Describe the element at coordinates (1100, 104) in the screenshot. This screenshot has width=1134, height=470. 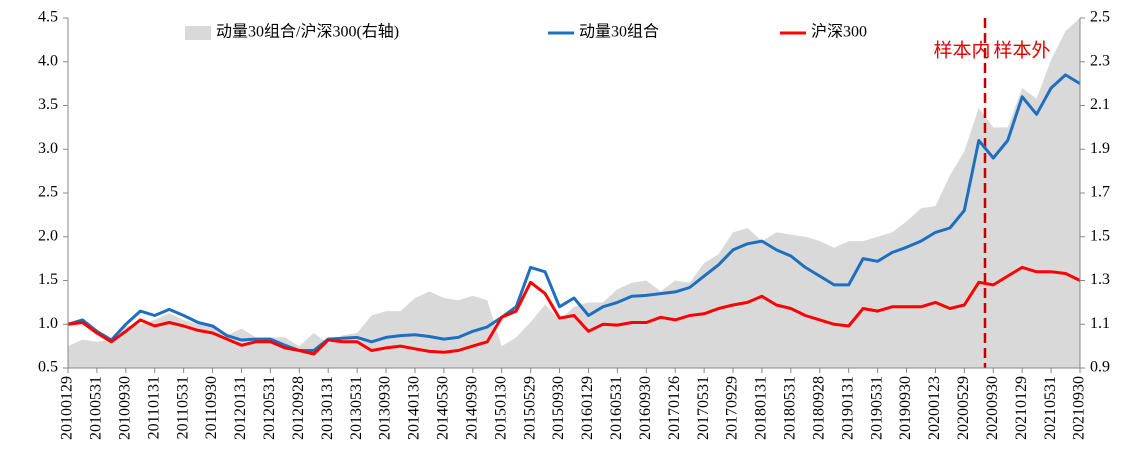
I see `y2-tick-label: 2.1` at that location.